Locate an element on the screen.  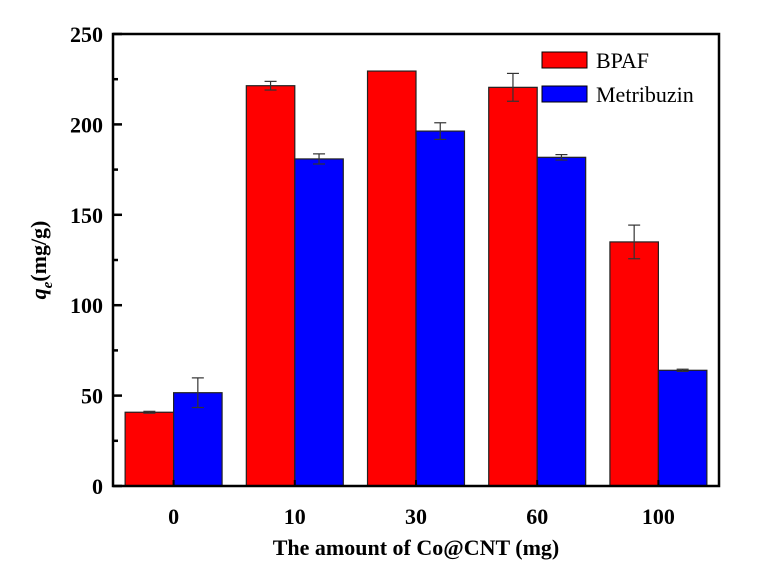
y-axis-subscript: e is located at coordinates (48, 284).